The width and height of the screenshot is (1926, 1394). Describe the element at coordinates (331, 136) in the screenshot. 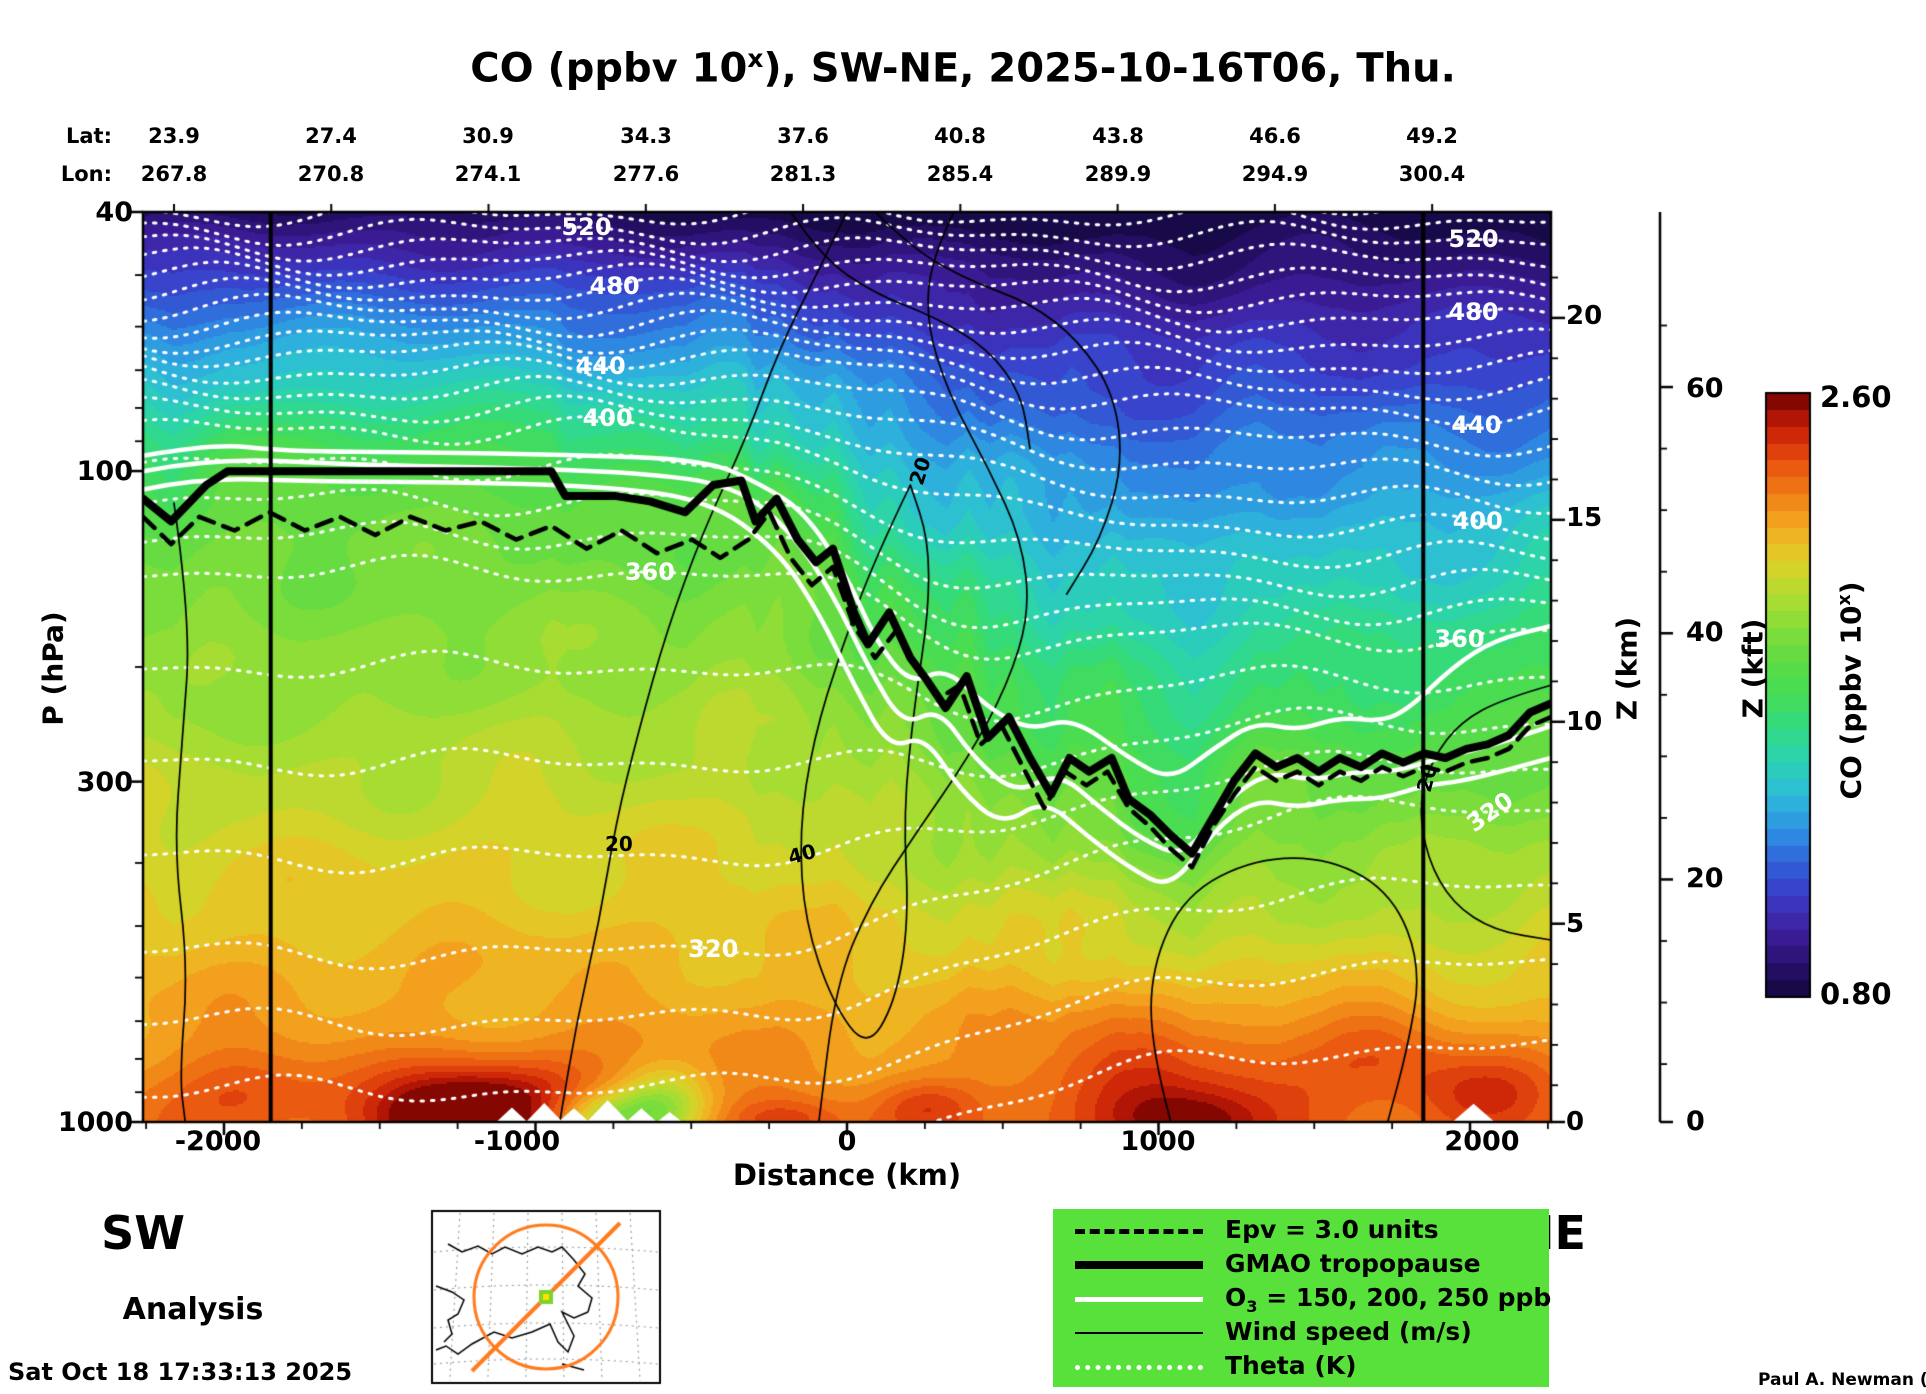

I see `lat-value: 27.4` at that location.